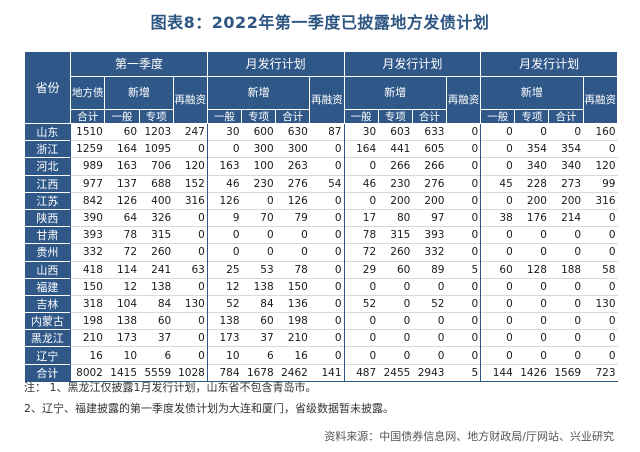 The width and height of the screenshot is (640, 452). I want to click on table-cell: 89, so click(429, 269).